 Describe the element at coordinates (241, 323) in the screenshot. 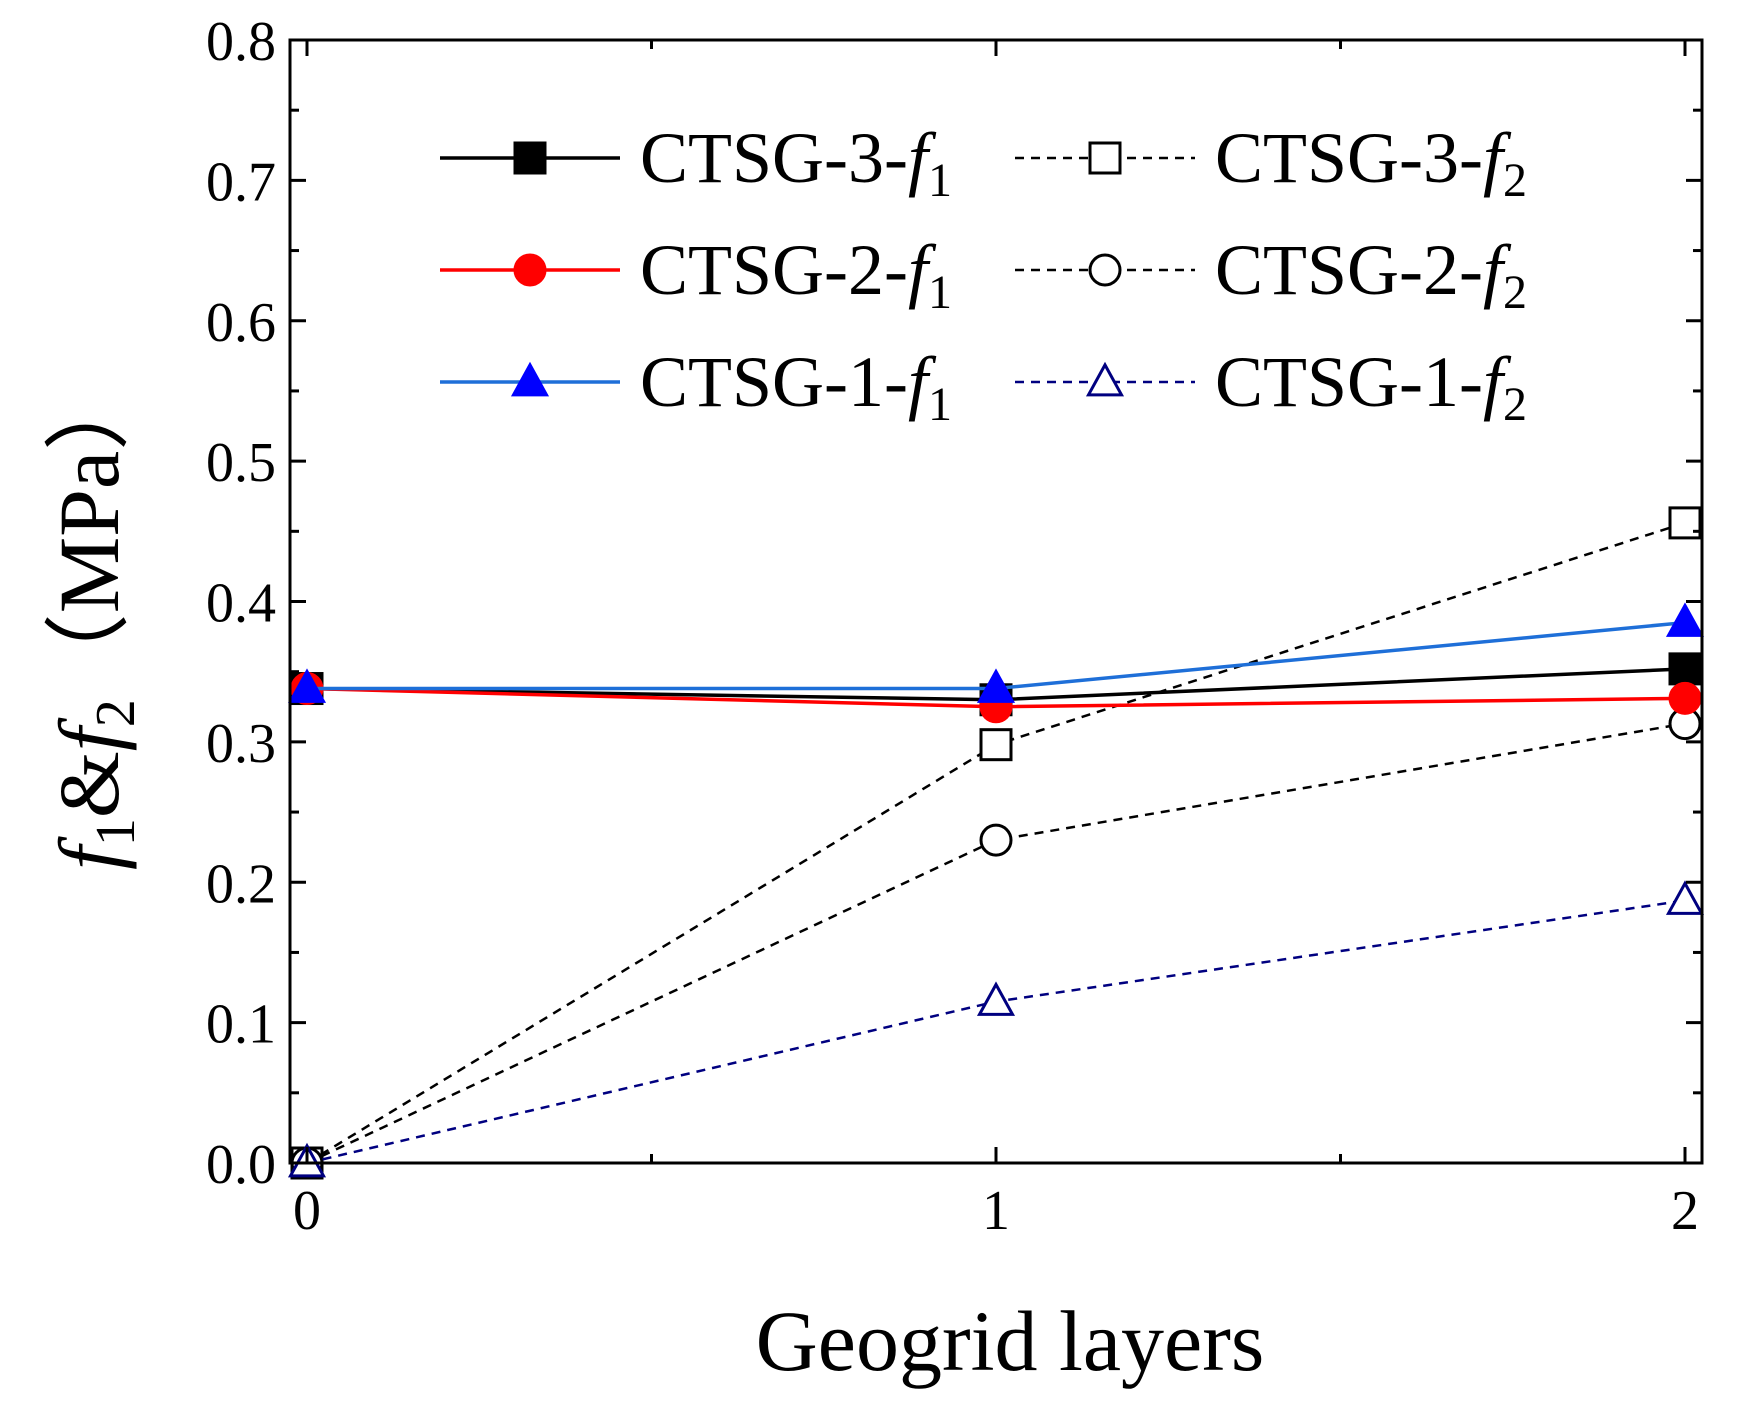

I see `y-tick-label: 0.6` at that location.